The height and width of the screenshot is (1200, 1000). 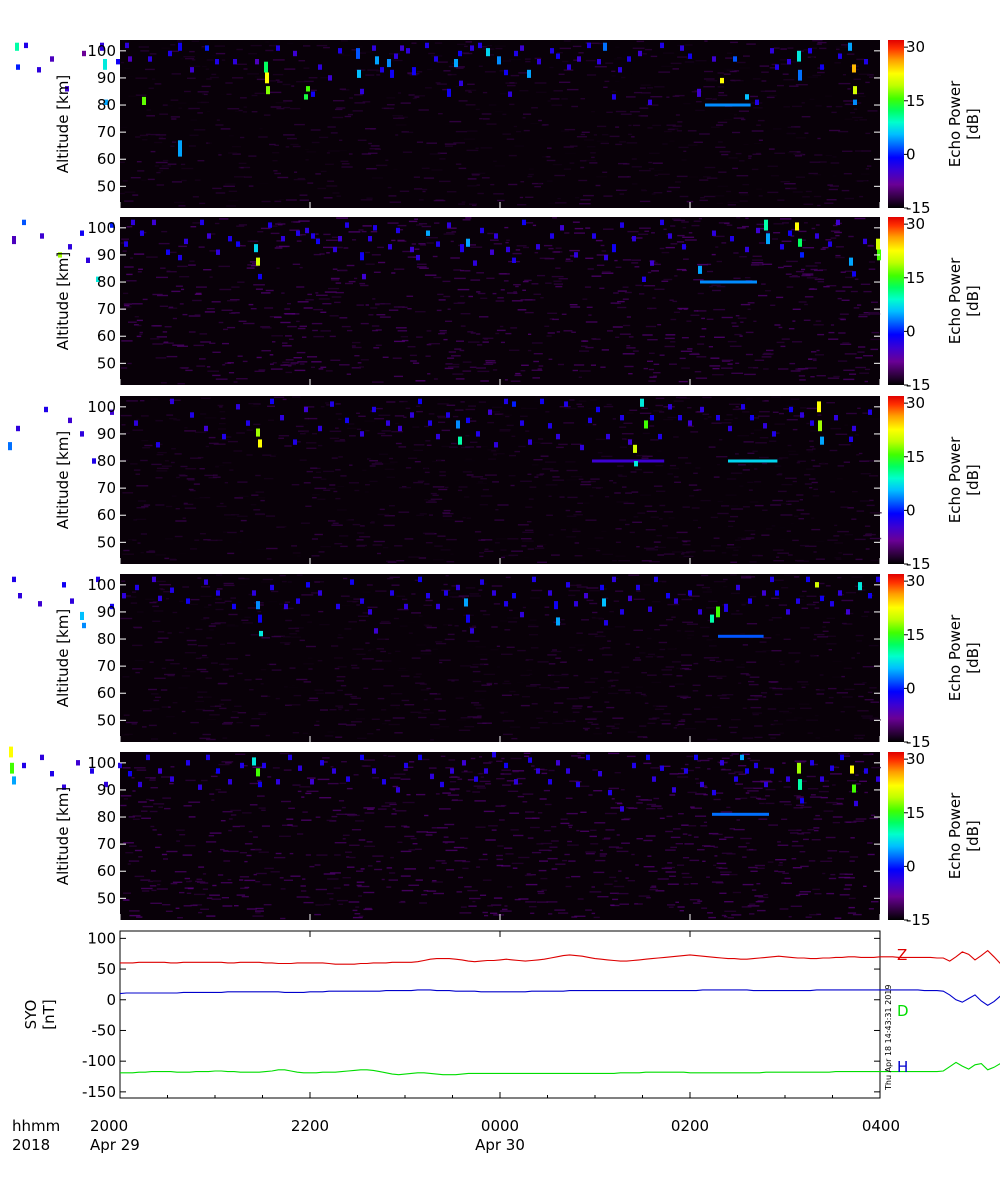 I want to click on y-tick-label: 50, so click(x=106, y=363).